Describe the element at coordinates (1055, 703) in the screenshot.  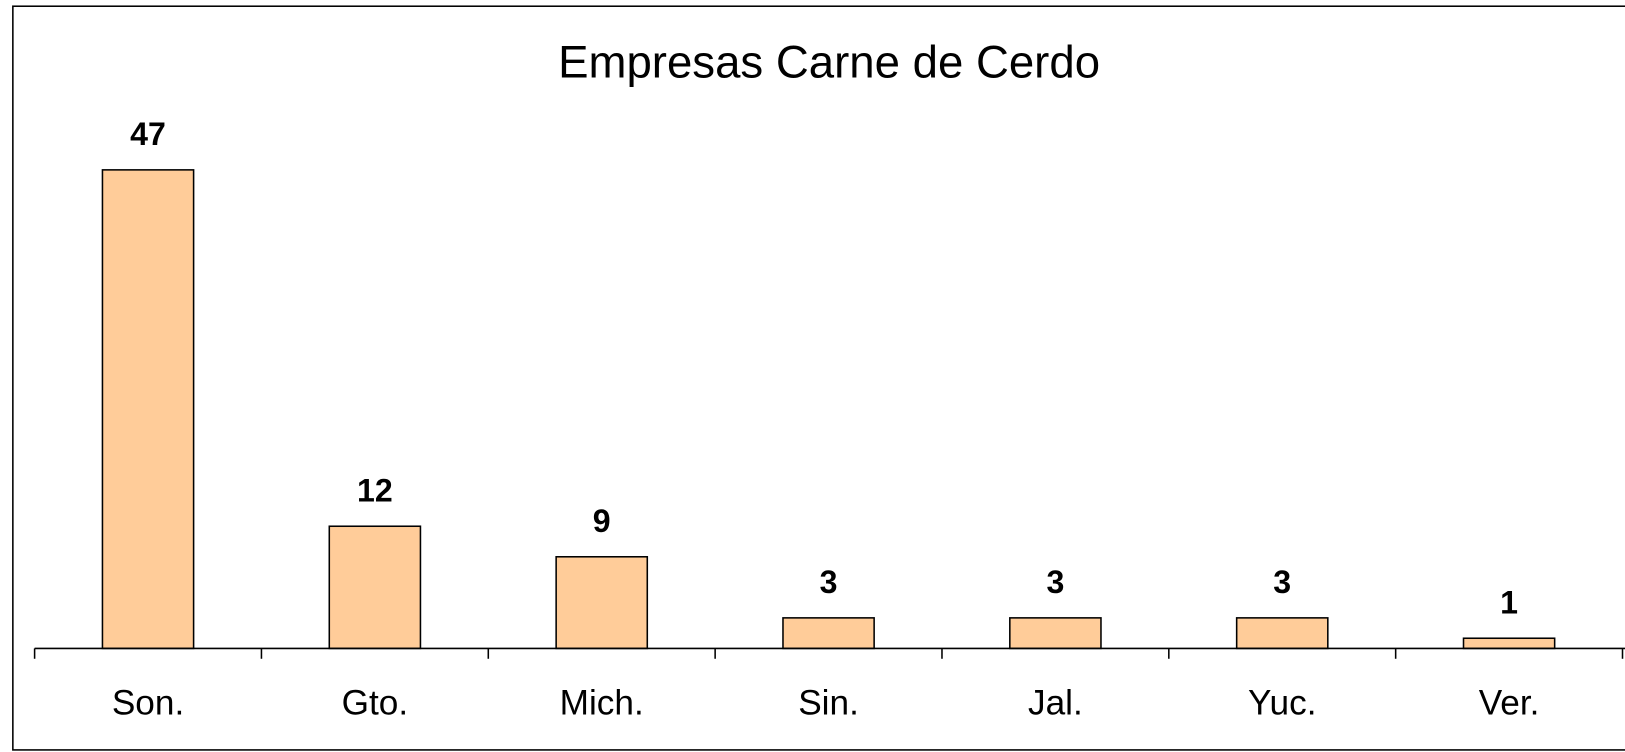
I see `x-tick-label: Jal.` at that location.